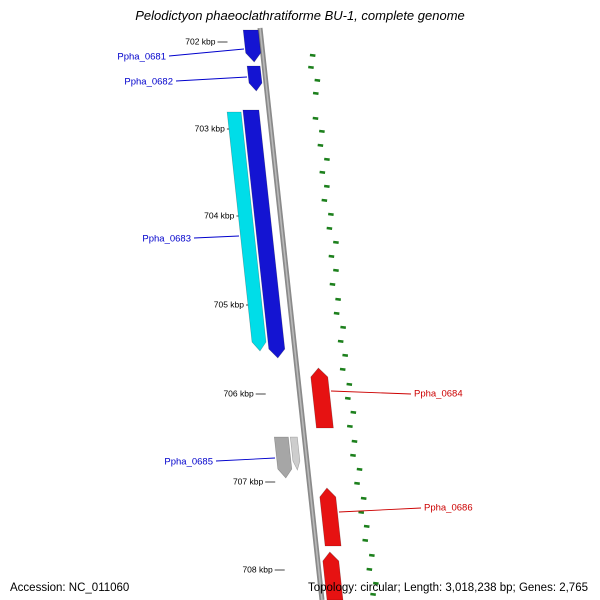  Describe the element at coordinates (70, 588) in the screenshot. I see `status-accession: Accession: NC_011060` at that location.